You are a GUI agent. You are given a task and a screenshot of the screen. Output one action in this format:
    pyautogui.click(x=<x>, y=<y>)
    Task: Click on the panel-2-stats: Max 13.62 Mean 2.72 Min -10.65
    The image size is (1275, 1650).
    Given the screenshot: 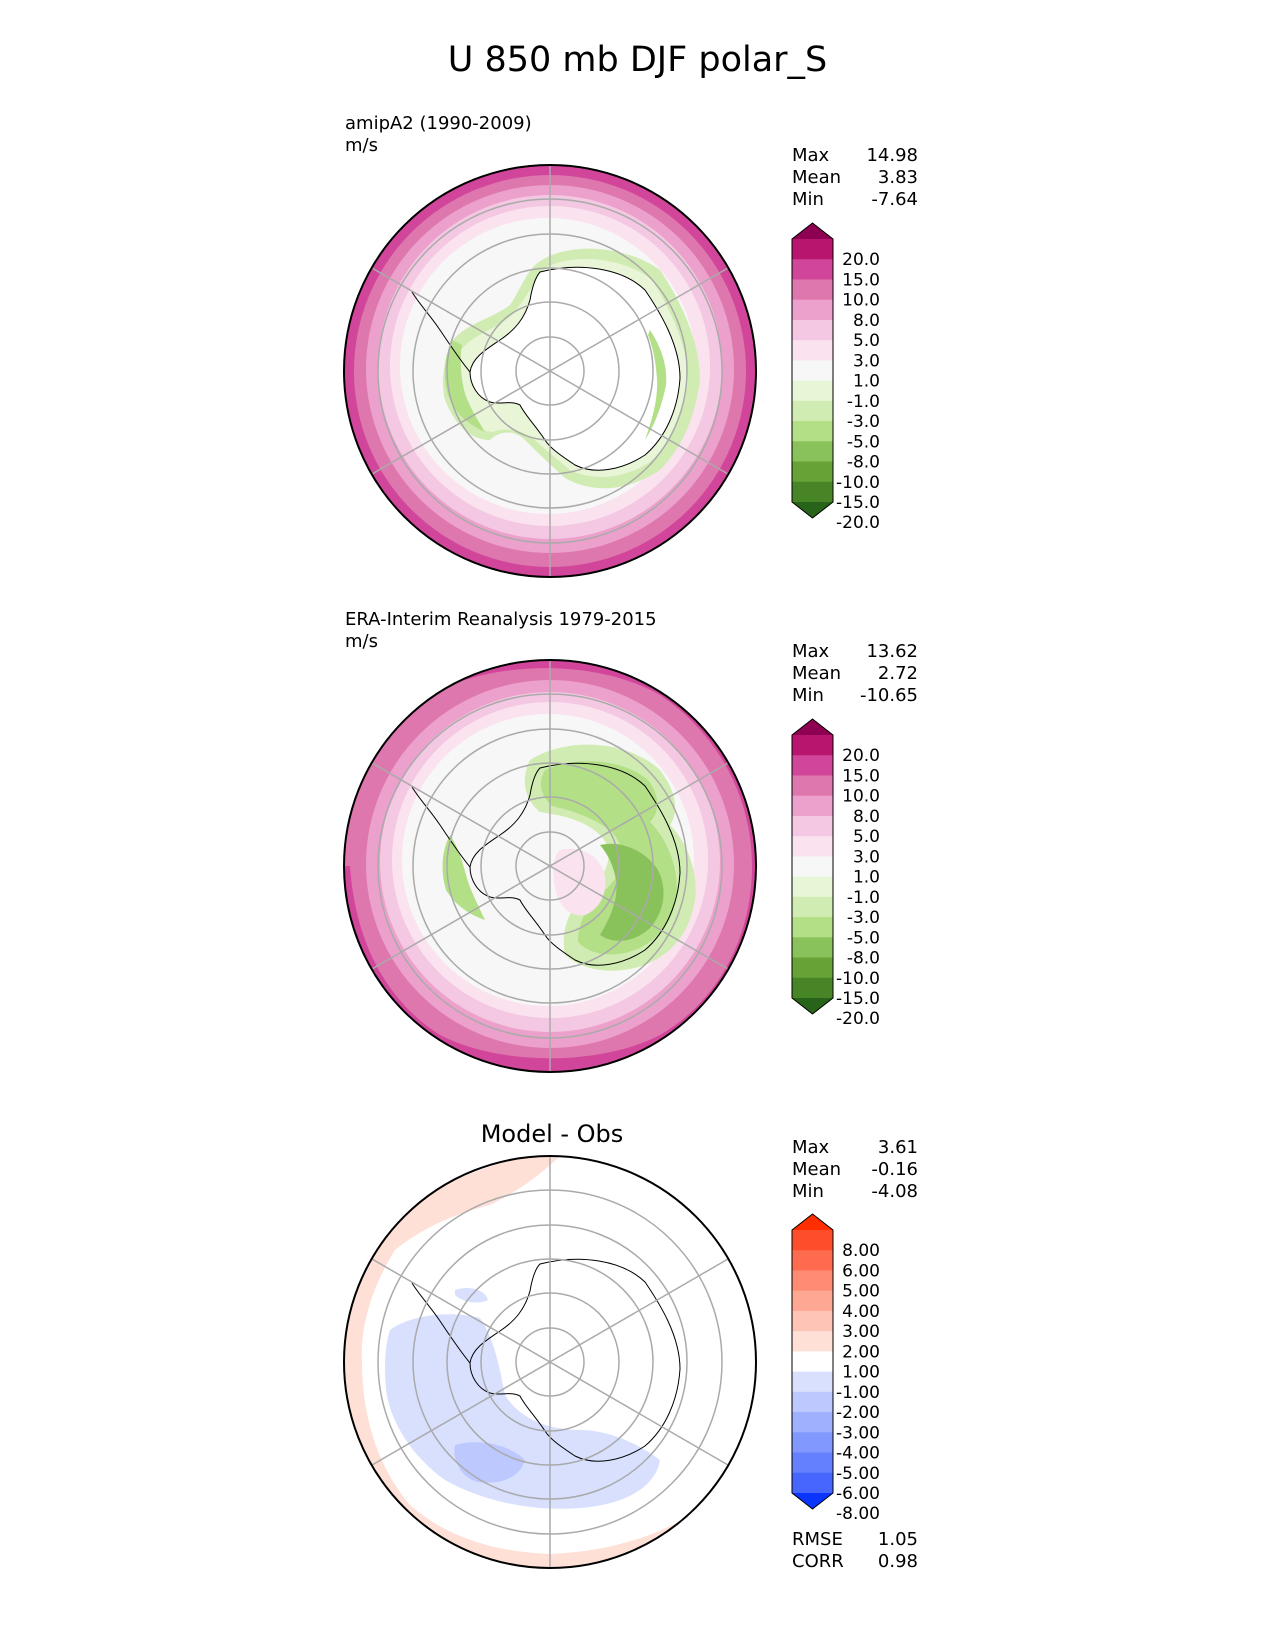 What is the action you would take?
    pyautogui.click(x=855, y=674)
    